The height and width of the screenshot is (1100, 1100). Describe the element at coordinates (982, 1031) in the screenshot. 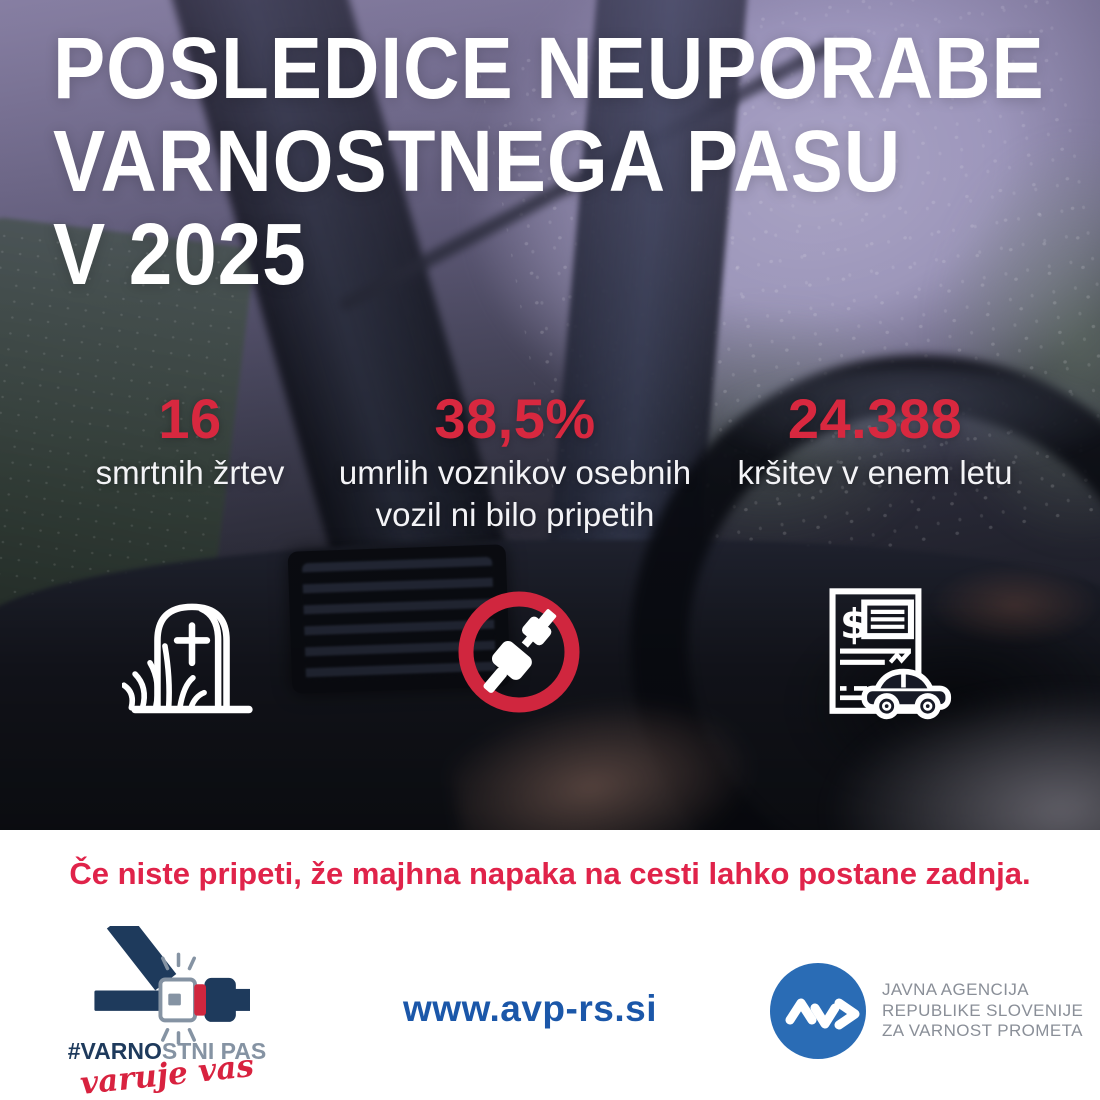

I see `agency-name-line: ZA VARNOST PROMETA` at that location.